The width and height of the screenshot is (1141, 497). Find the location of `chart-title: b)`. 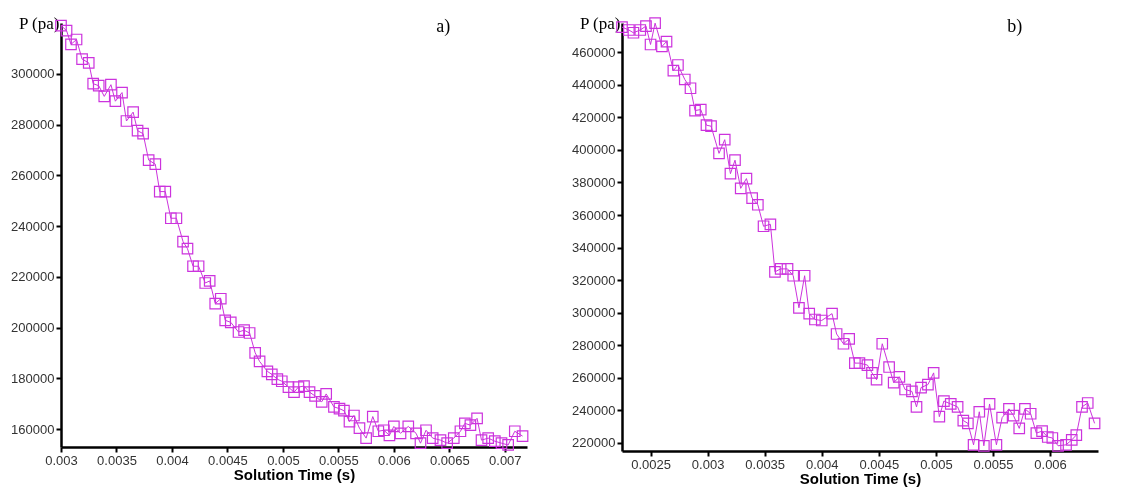

chart-title: b) is located at coordinates (1015, 26).